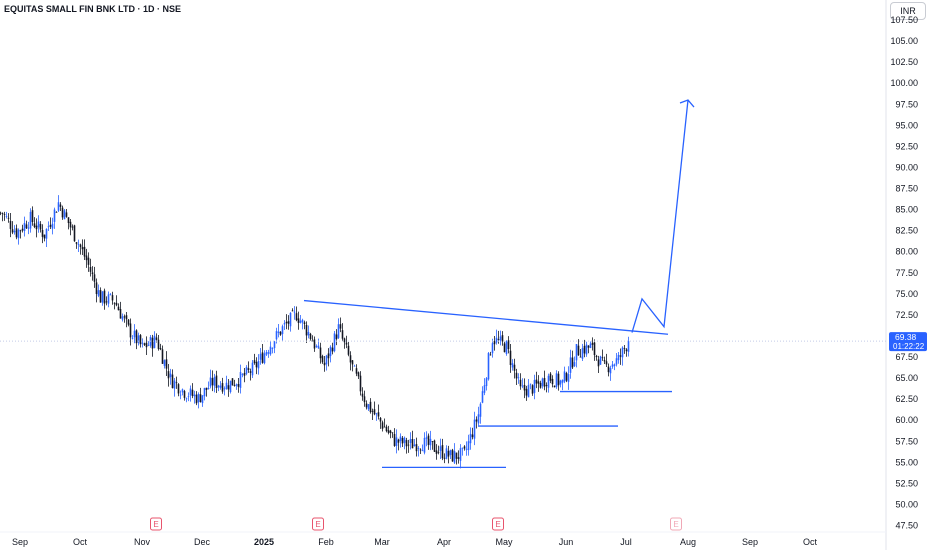 The height and width of the screenshot is (550, 932). Describe the element at coordinates (687, 103) in the screenshot. I see `projection-arrowhead-icon` at that location.